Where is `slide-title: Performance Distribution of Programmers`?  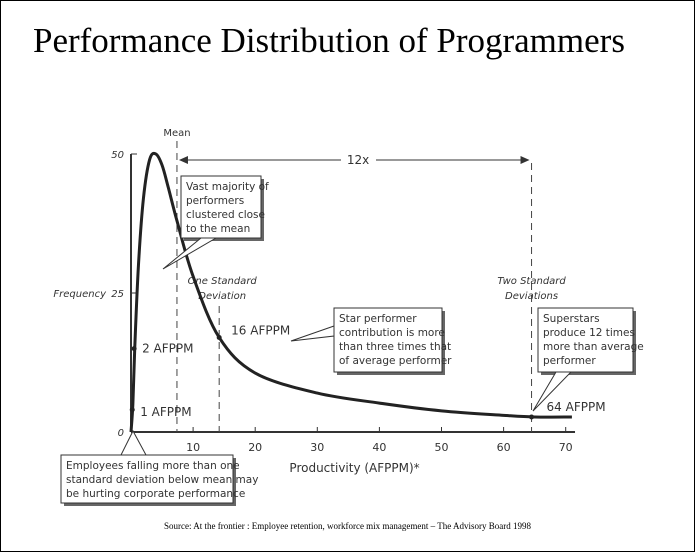
slide-title: Performance Distribution of Programmers is located at coordinates (329, 40).